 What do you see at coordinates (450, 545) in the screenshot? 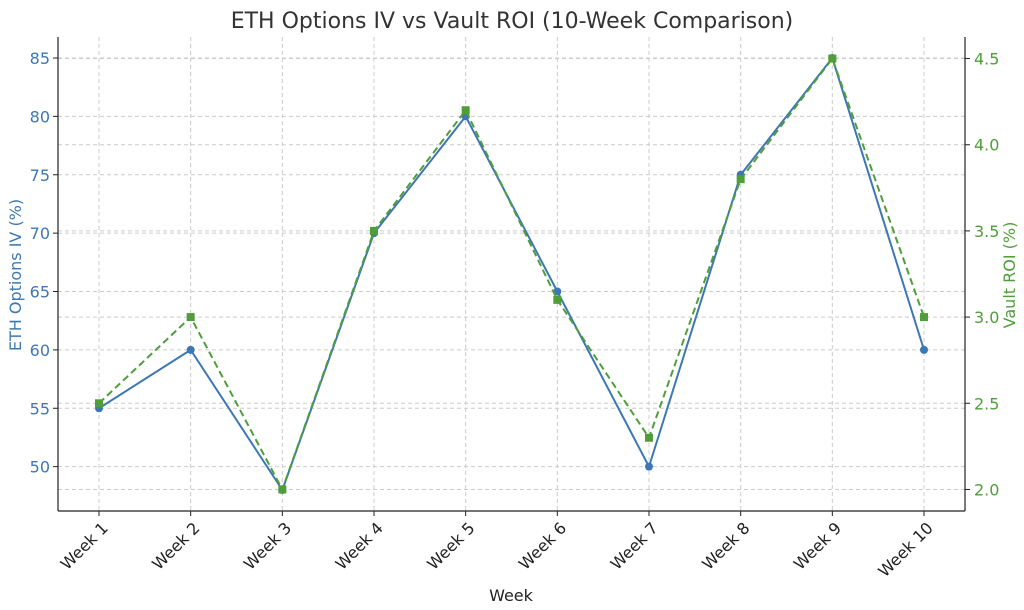
I see `x-tick-label: Week 5` at bounding box center [450, 545].